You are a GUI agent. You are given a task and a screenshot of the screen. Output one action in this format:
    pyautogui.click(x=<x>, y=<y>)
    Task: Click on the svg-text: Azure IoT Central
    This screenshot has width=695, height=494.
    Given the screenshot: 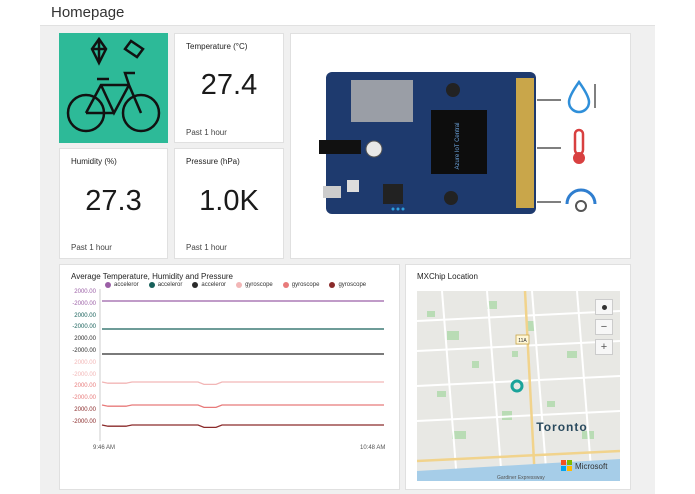 What is the action you would take?
    pyautogui.click(x=458, y=146)
    